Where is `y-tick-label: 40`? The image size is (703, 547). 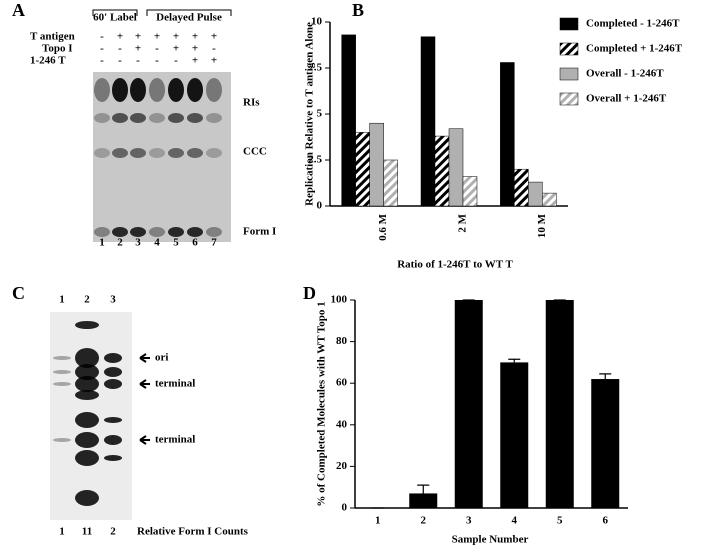 y-tick-label: 40 is located at coordinates (342, 424).